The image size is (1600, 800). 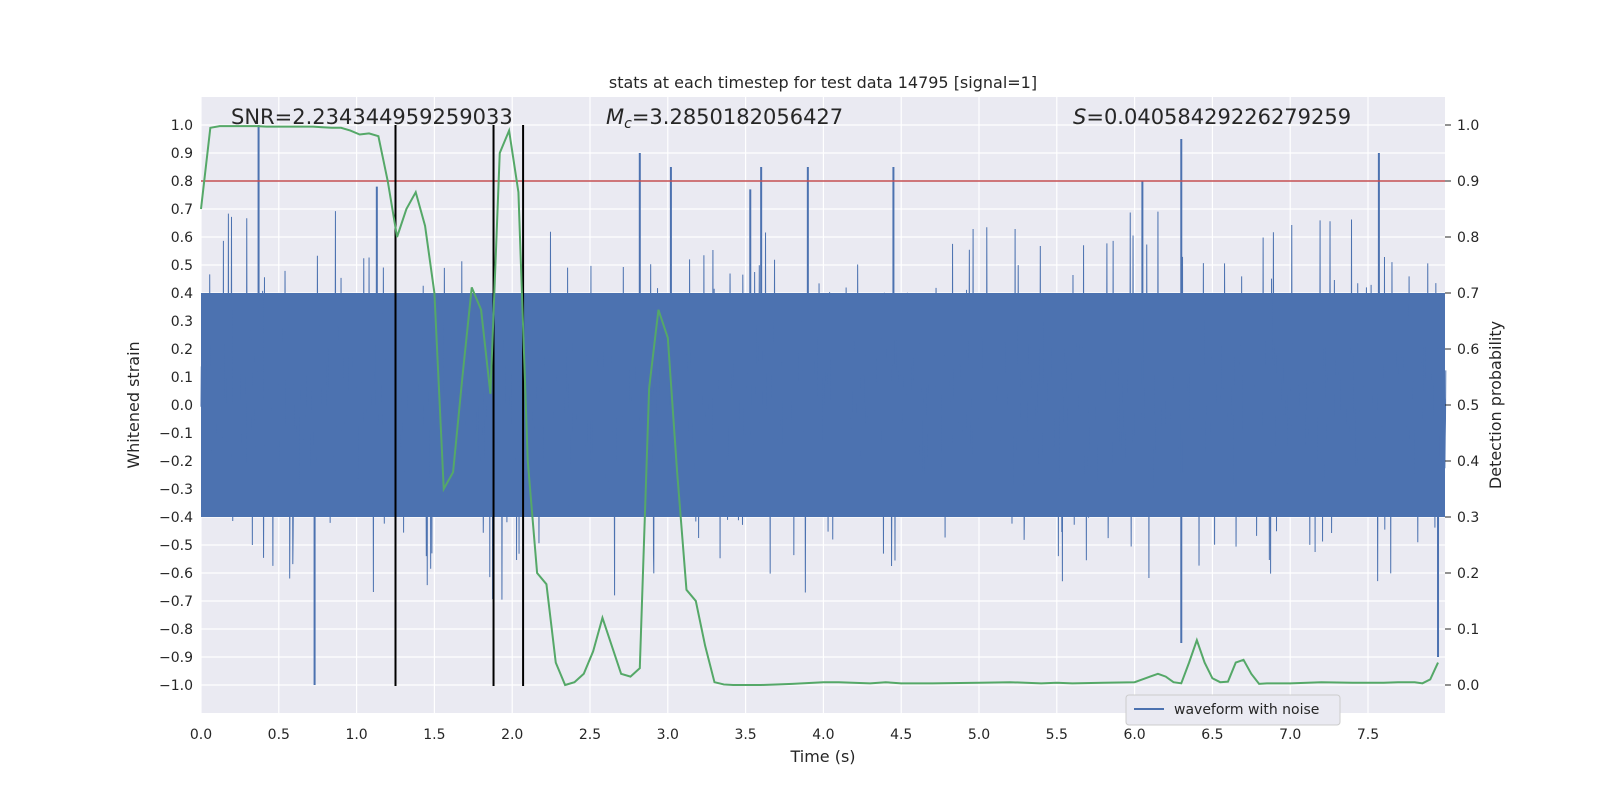 What do you see at coordinates (1218, 117) in the screenshot?
I see `s-value: =0.04058429226279259` at bounding box center [1218, 117].